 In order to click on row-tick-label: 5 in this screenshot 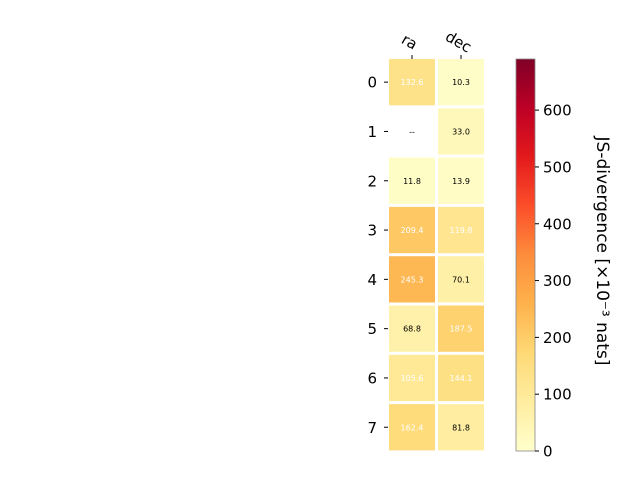, I will do `click(372, 329)`.